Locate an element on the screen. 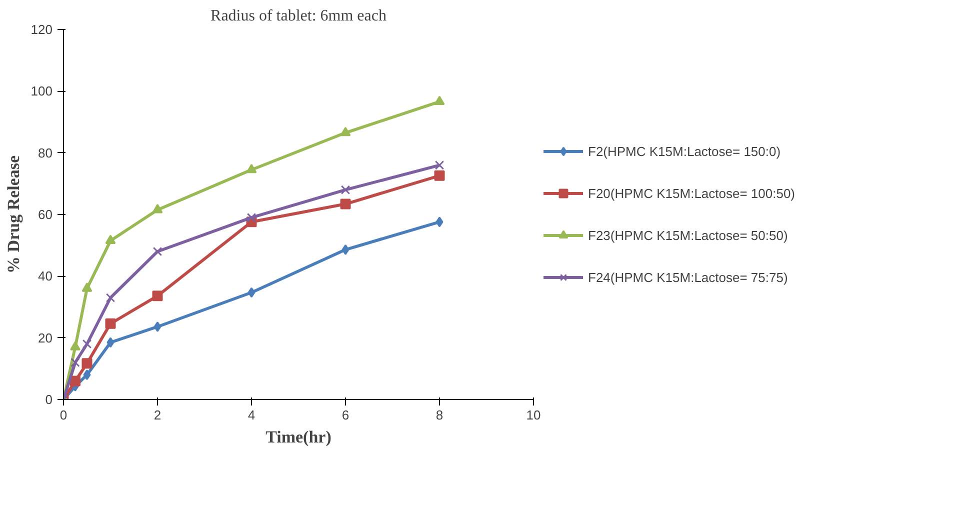  y-tick-label: 80 is located at coordinates (45, 152).